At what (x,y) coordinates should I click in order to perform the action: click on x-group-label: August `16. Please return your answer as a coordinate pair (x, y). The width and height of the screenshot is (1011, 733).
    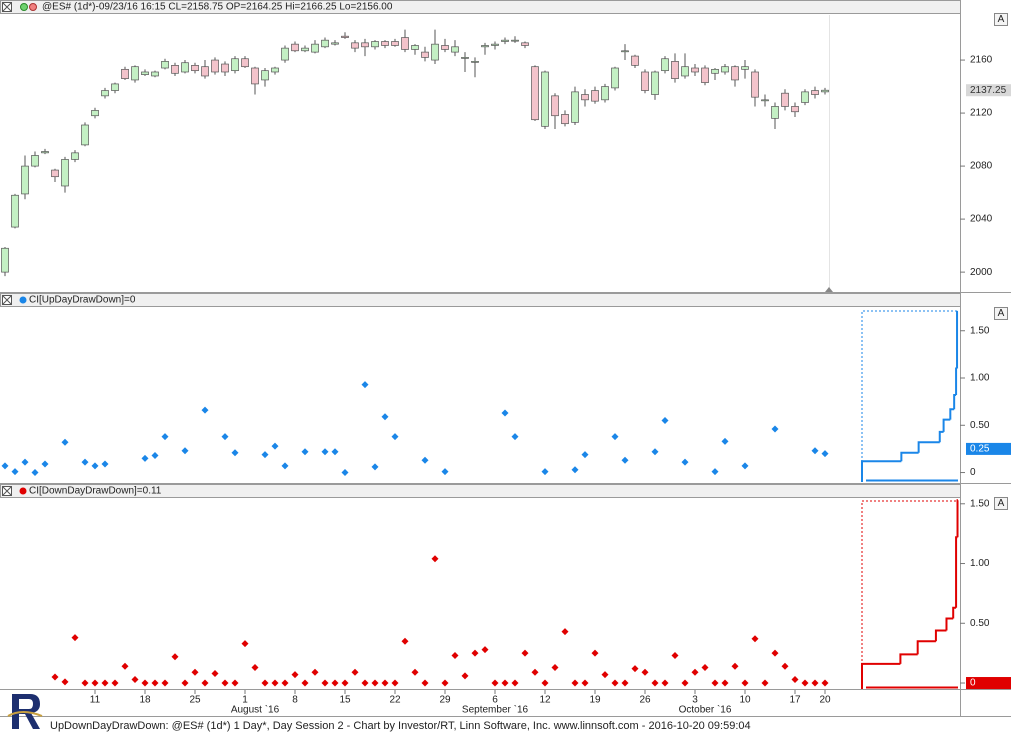
    Looking at the image, I should click on (255, 710).